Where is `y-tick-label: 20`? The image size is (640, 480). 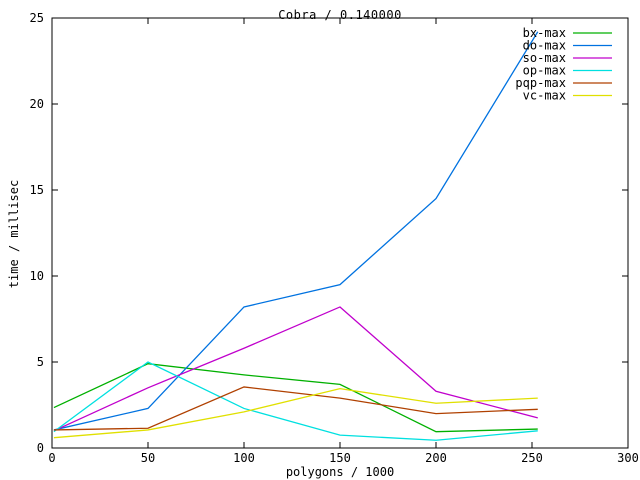
y-tick-label: 20 is located at coordinates (37, 104).